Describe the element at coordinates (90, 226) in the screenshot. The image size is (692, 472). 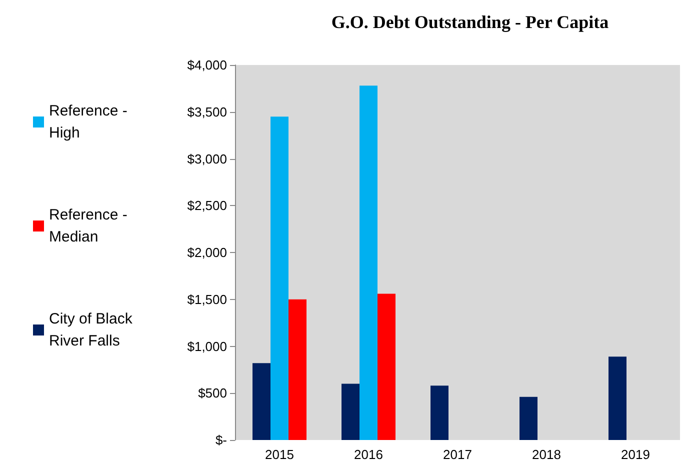
I see `legend-label: Reference - Median` at that location.